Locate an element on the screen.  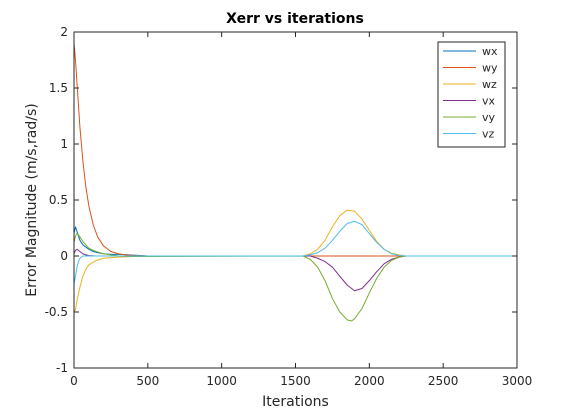
y-tick-label: 2 is located at coordinates (64, 32).